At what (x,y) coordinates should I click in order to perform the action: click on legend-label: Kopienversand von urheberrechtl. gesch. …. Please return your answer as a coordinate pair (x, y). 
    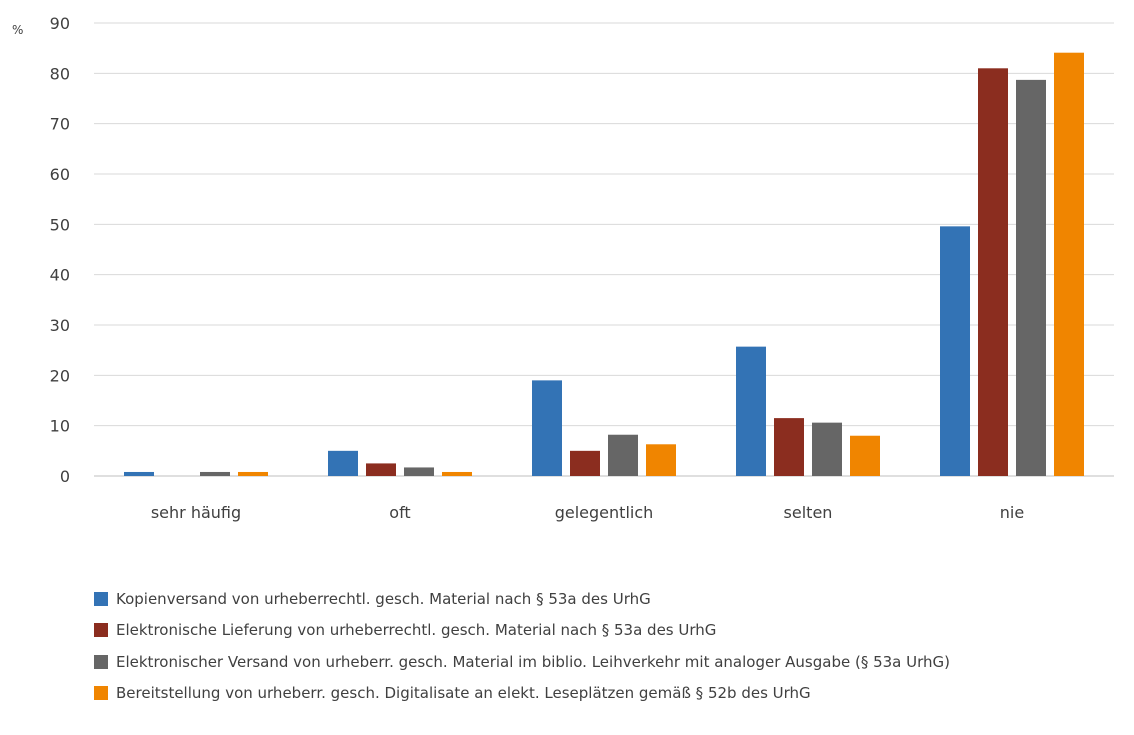
    Looking at the image, I should click on (383, 598).